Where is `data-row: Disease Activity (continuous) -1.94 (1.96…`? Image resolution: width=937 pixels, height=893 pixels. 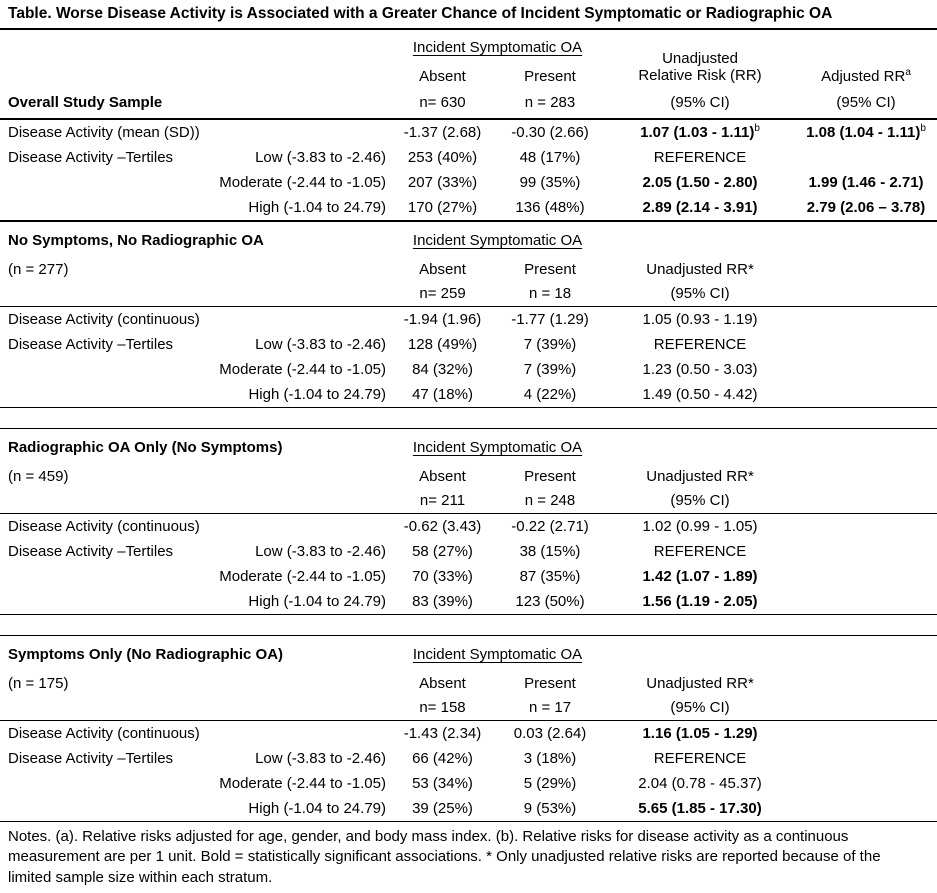
data-row: Disease Activity (continuous) -1.94 (1.96… is located at coordinates (468, 319).